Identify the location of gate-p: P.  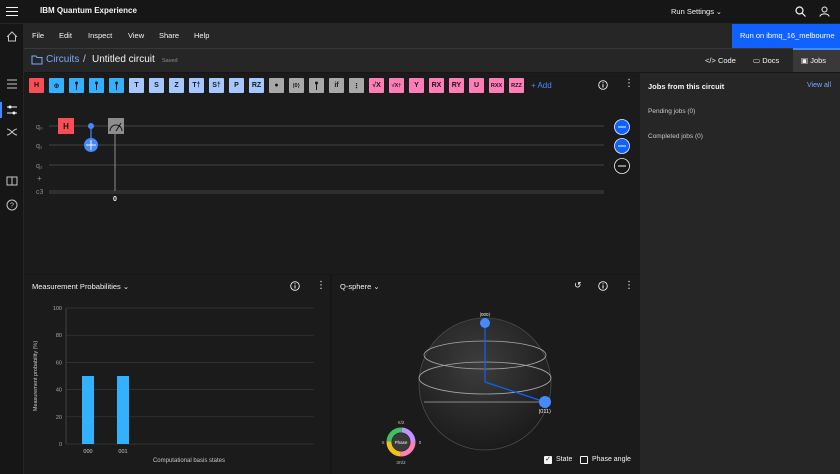
(236, 85).